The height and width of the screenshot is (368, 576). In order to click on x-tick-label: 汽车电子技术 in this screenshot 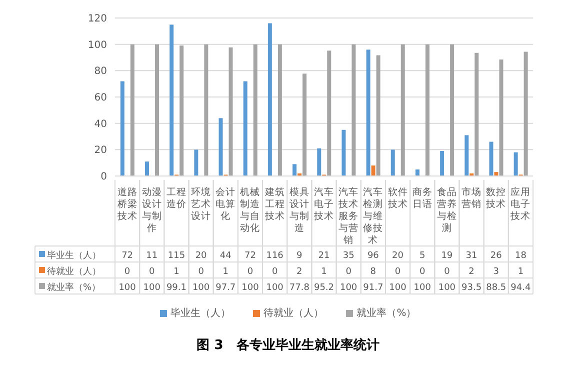, I will do `click(323, 204)`.